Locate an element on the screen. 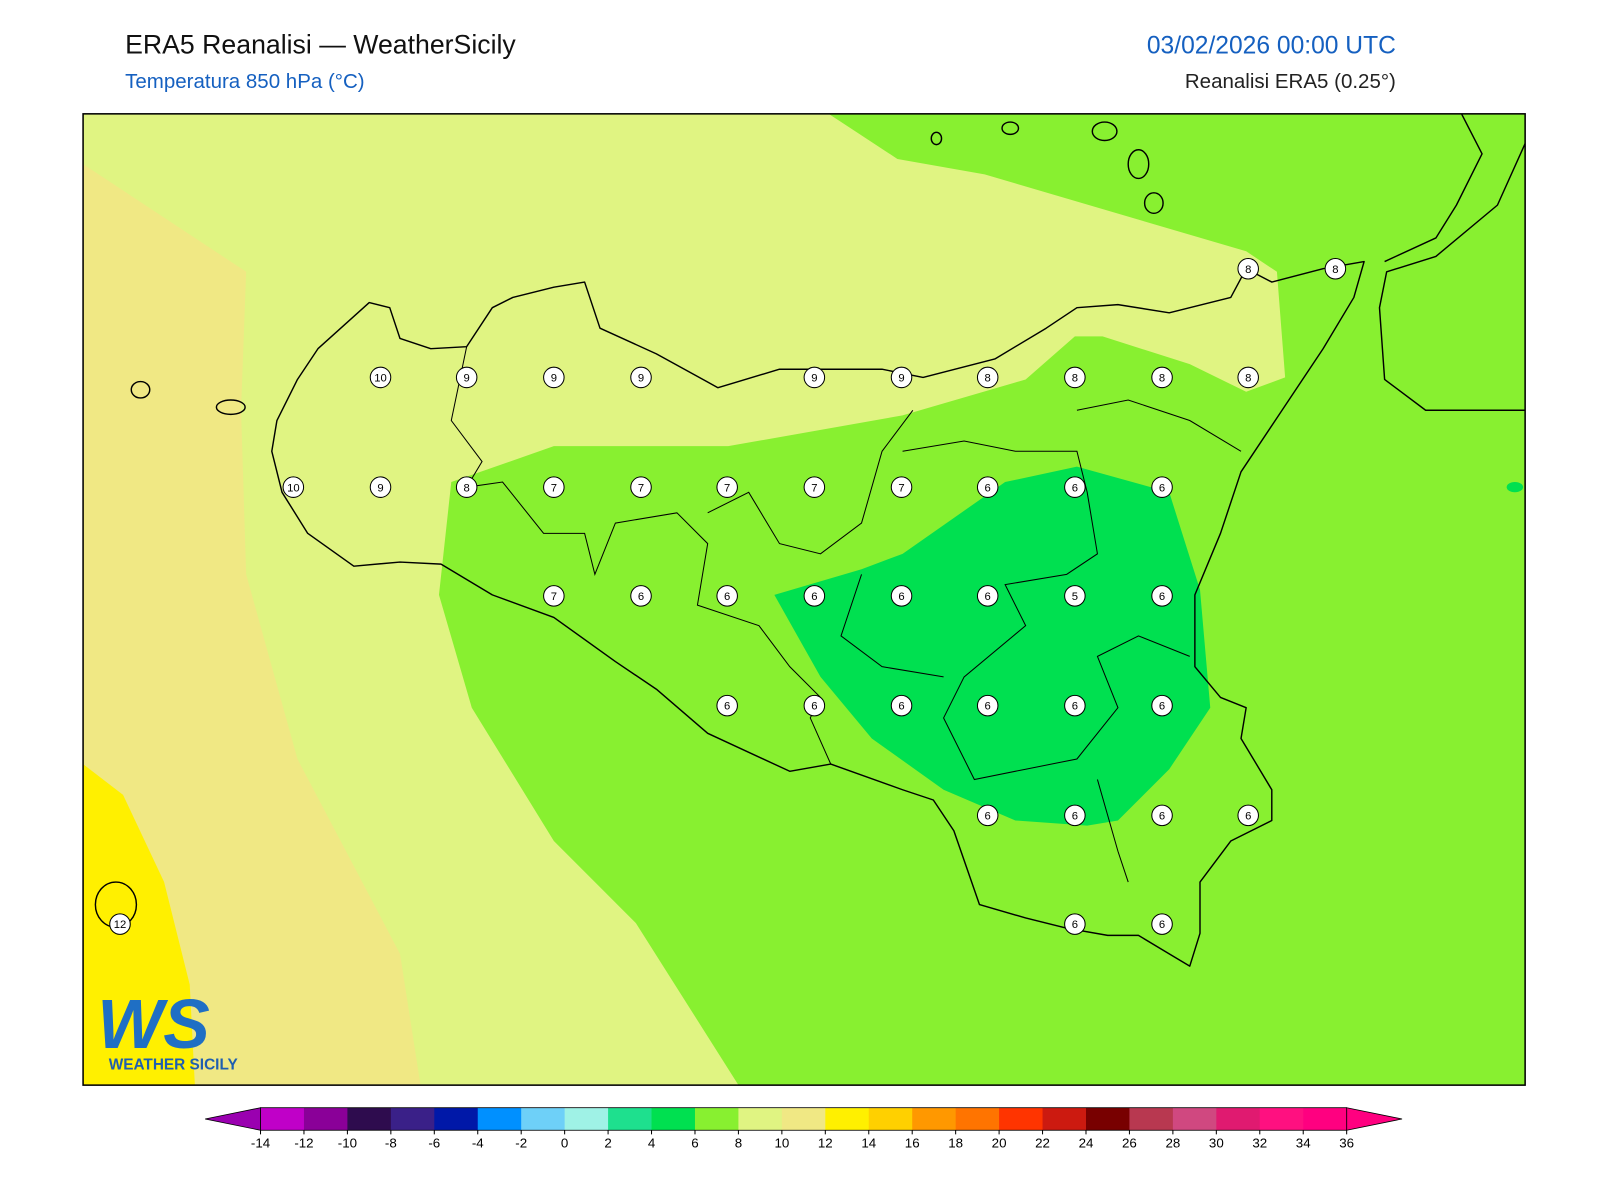 The width and height of the screenshot is (1600, 1200). colorbar-tick-label: 14 is located at coordinates (868, 1143).